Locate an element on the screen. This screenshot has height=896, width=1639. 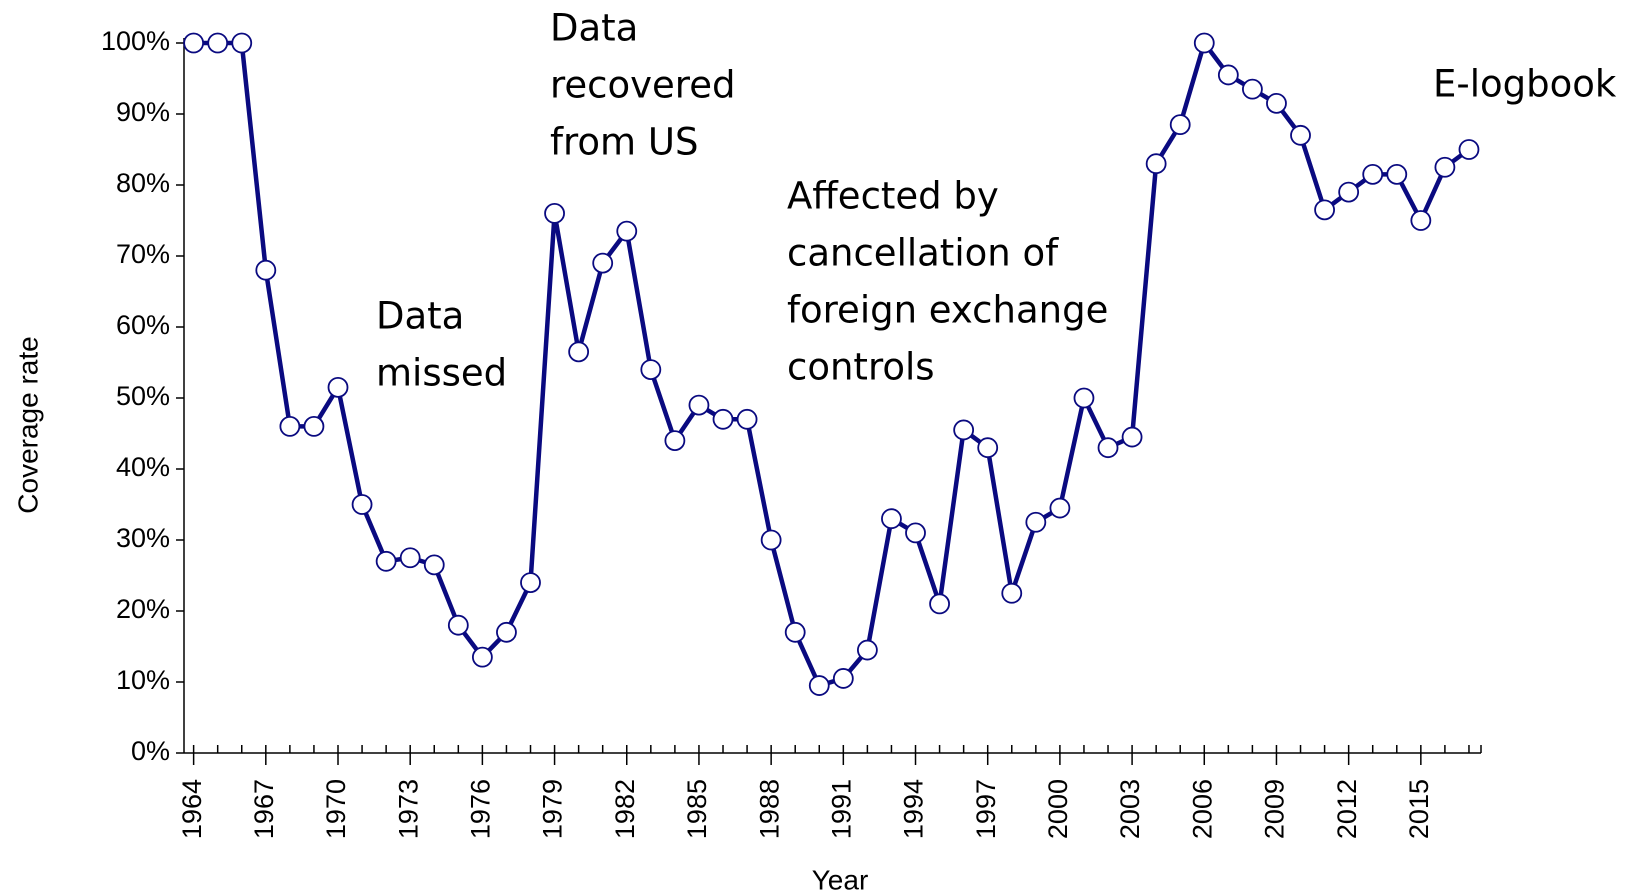
x-tick-label: 1985 is located at coordinates (697, 809).